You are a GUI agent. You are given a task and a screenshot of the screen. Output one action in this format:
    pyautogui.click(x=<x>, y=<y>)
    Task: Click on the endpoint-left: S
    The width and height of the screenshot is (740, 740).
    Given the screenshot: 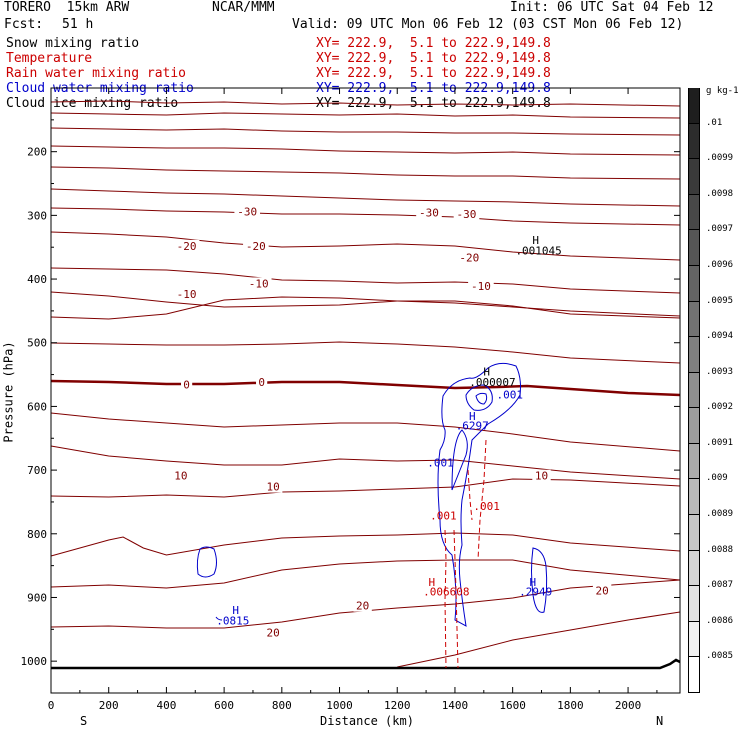 What is the action you would take?
    pyautogui.click(x=84, y=721)
    